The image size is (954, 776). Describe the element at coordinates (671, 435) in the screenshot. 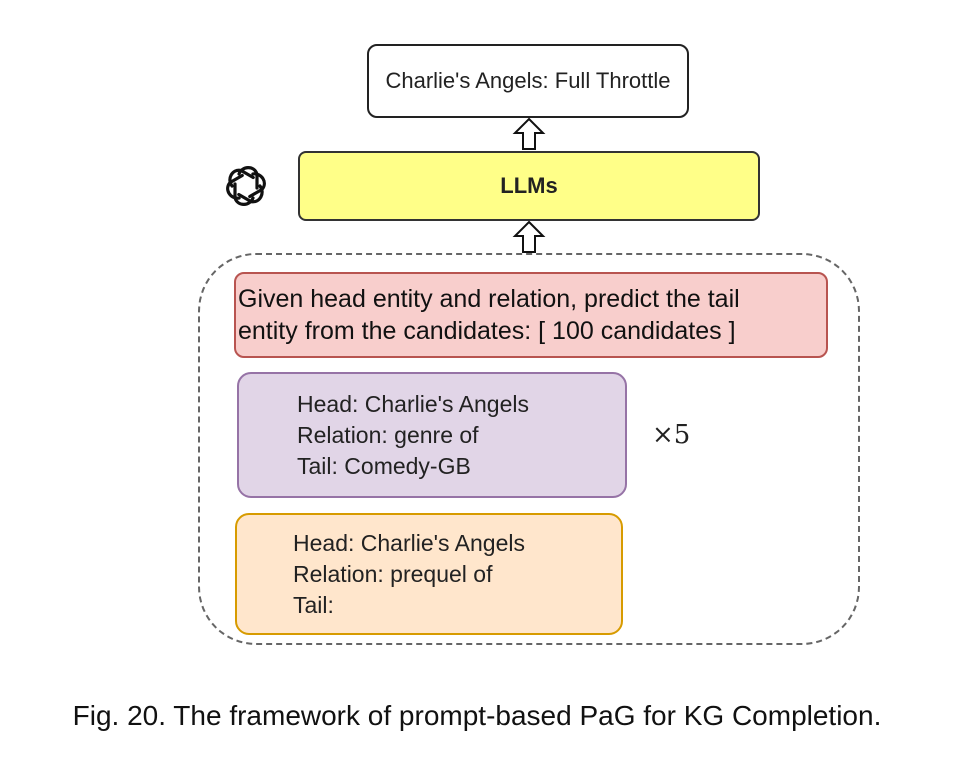

I see `repeat-label: ×5` at that location.